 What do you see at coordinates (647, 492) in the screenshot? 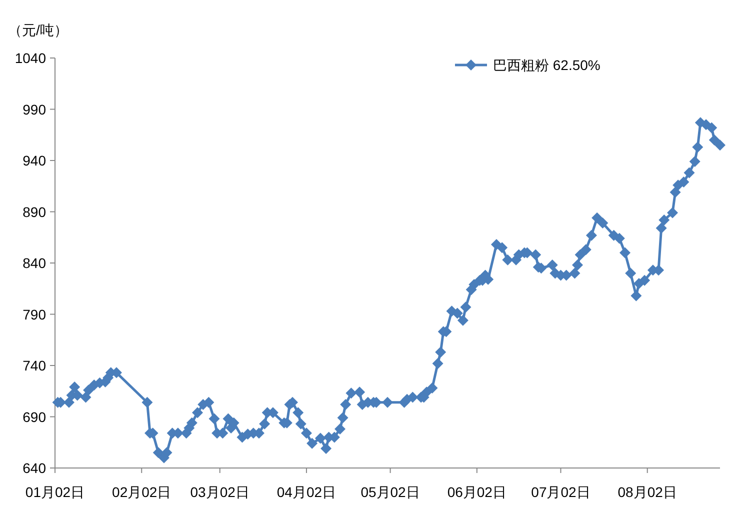
I see `x-tick-label: 08月02日` at bounding box center [647, 492].